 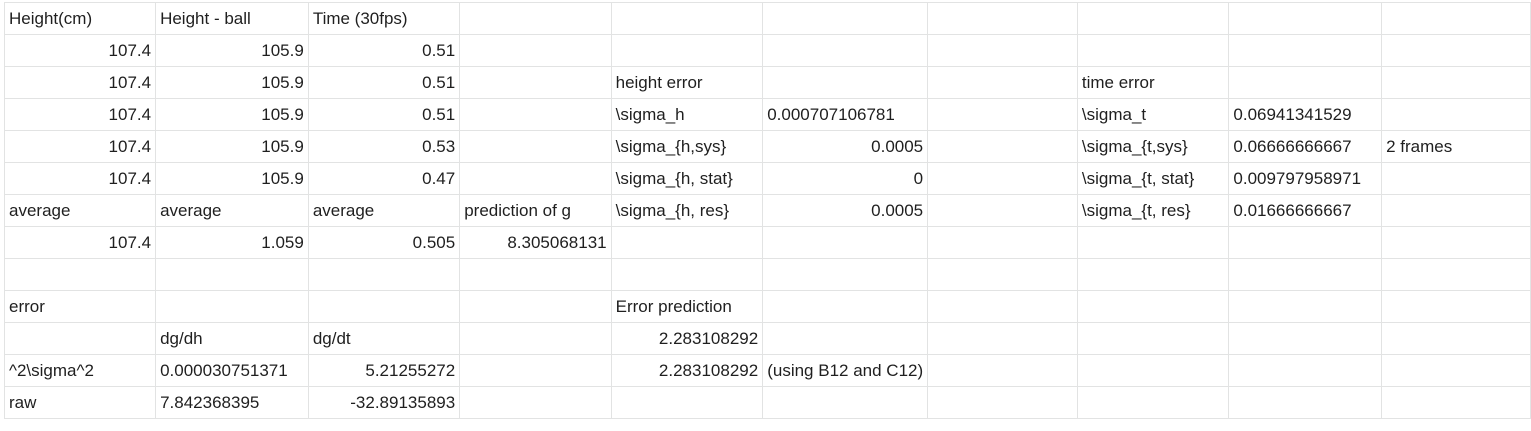 I want to click on sheet-cell: 0.53, so click(x=384, y=146).